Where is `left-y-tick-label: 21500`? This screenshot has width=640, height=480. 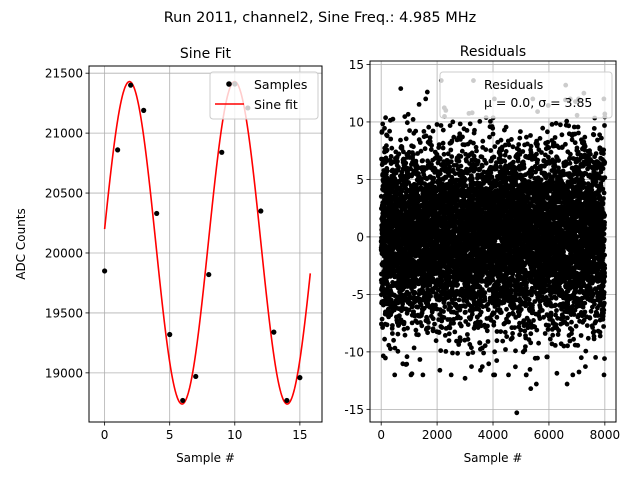
left-y-tick-label: 21500 is located at coordinates (64, 74).